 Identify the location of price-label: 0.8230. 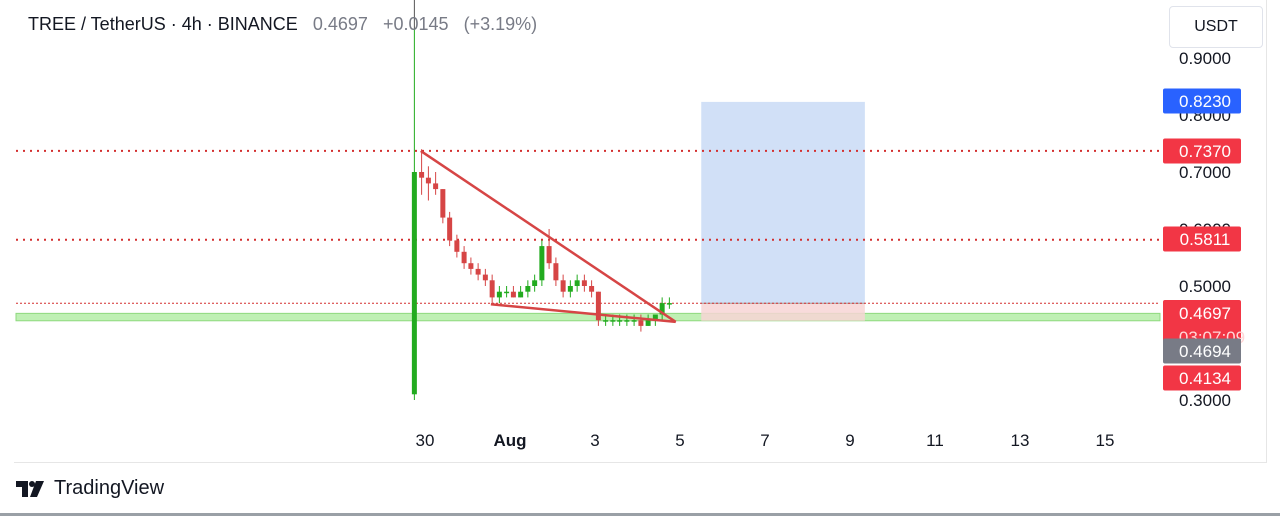
(1202, 101).